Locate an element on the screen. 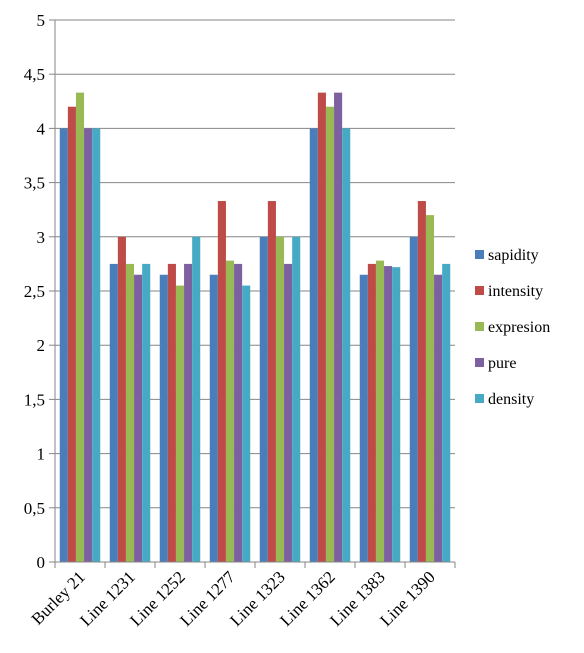  legend-swatch-expresion is located at coordinates (479, 326).